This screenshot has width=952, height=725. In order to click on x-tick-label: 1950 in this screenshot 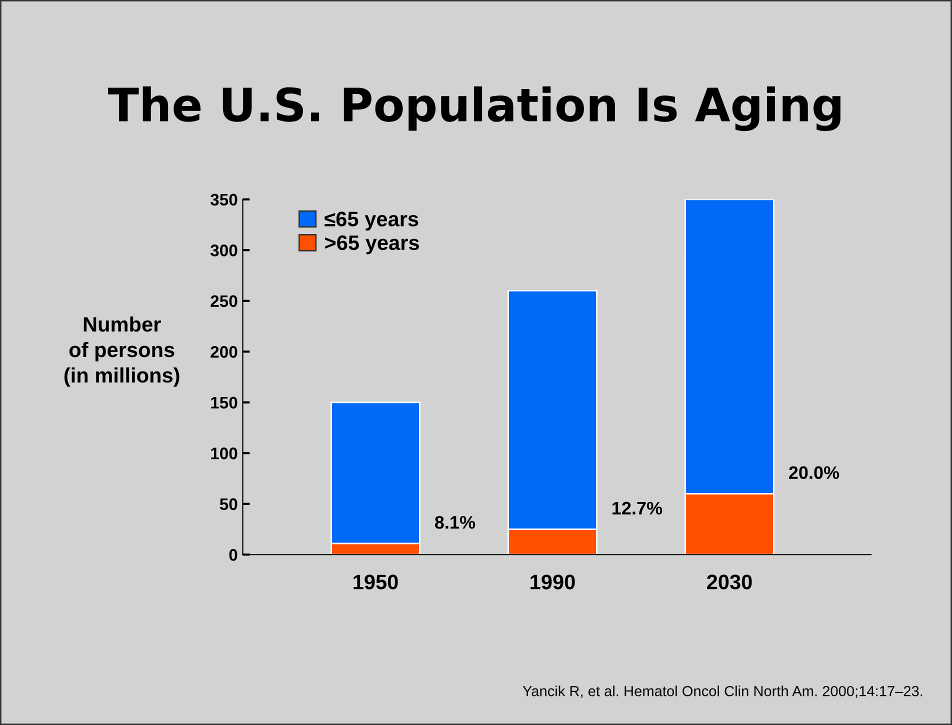, I will do `click(376, 582)`.